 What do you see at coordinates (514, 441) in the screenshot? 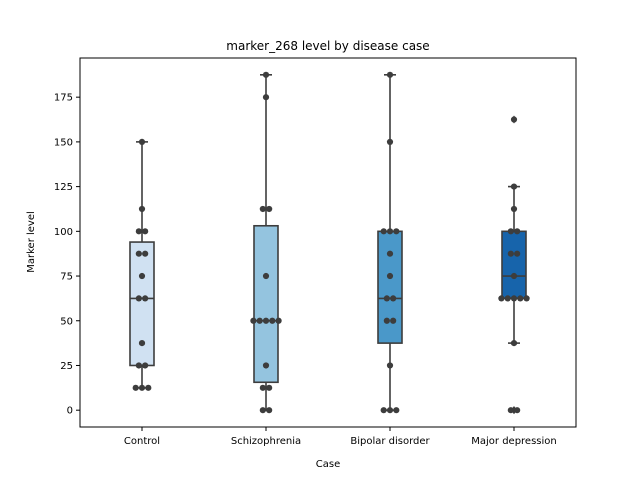
I see `x-tick-label: Major depression` at bounding box center [514, 441].